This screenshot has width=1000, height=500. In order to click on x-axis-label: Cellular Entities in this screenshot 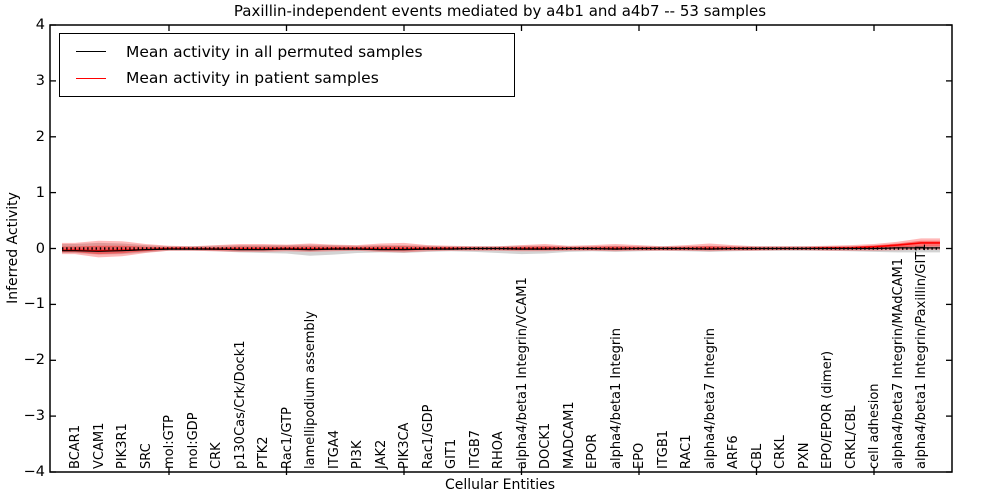, I will do `click(500, 485)`.